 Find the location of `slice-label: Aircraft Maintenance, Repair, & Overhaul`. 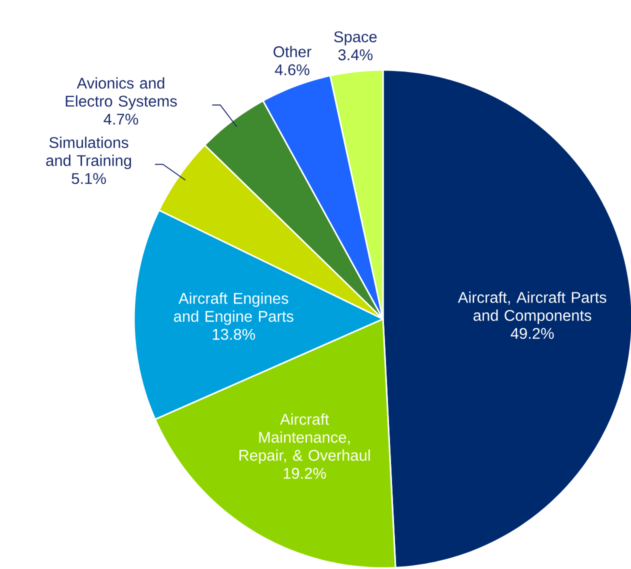

slice-label: Aircraft Maintenance, Repair, & Overhaul is located at coordinates (304, 438).